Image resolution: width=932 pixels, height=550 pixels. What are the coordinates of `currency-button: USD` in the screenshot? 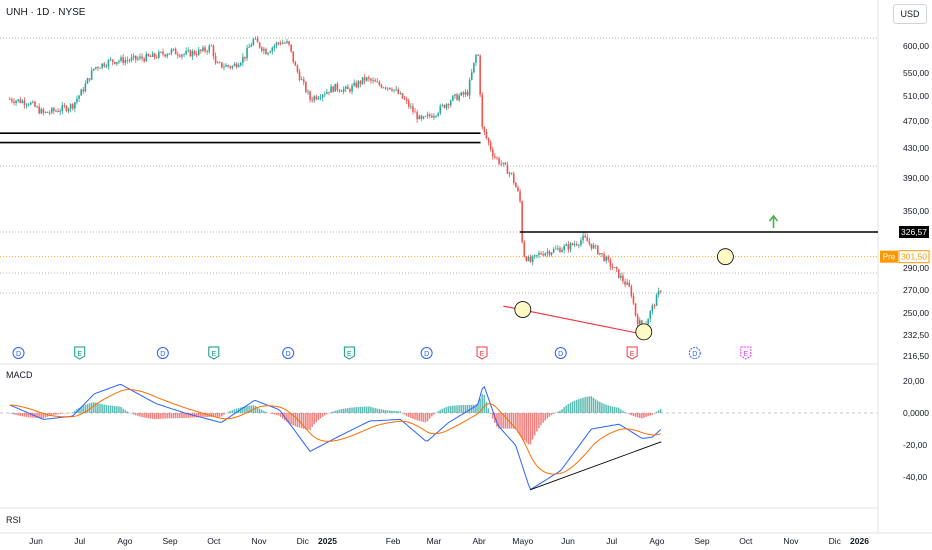 It's located at (910, 14).